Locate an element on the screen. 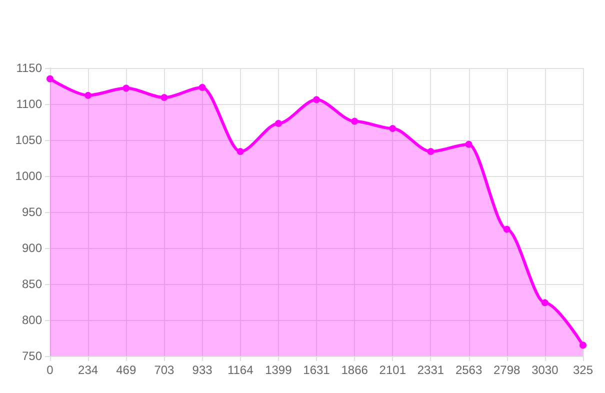  y-tick-label: 1000 is located at coordinates (28, 176).